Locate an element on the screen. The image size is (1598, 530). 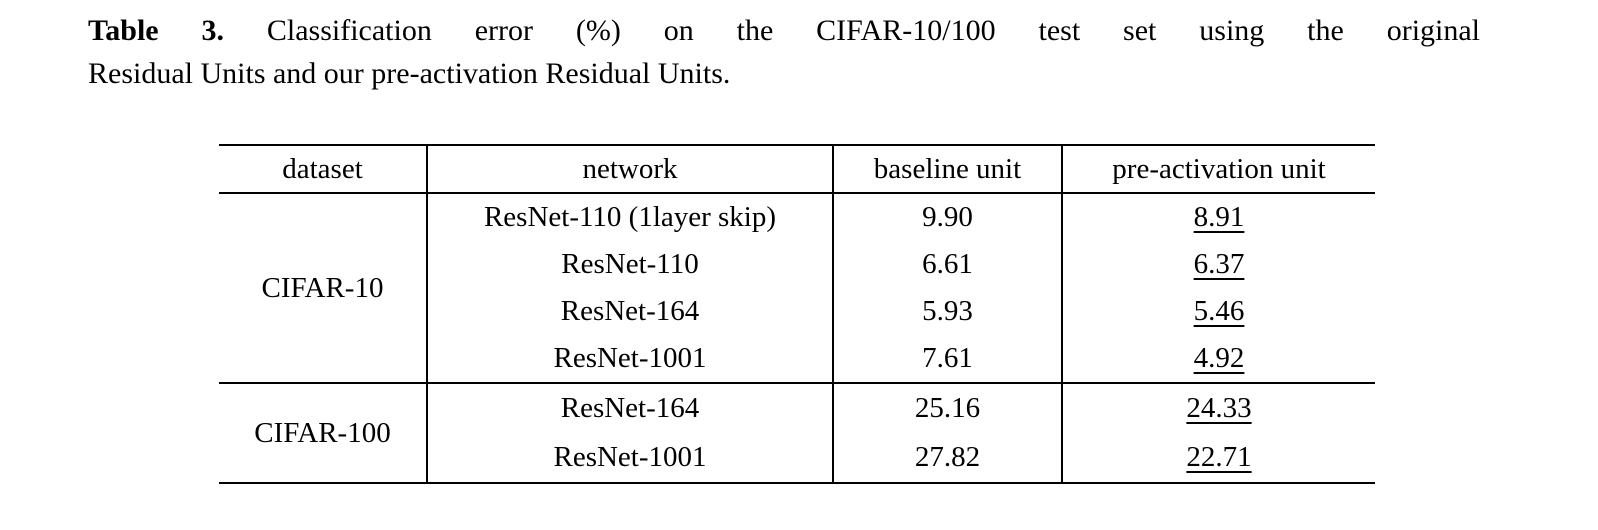
underlined-value: 8.91 is located at coordinates (1219, 217).